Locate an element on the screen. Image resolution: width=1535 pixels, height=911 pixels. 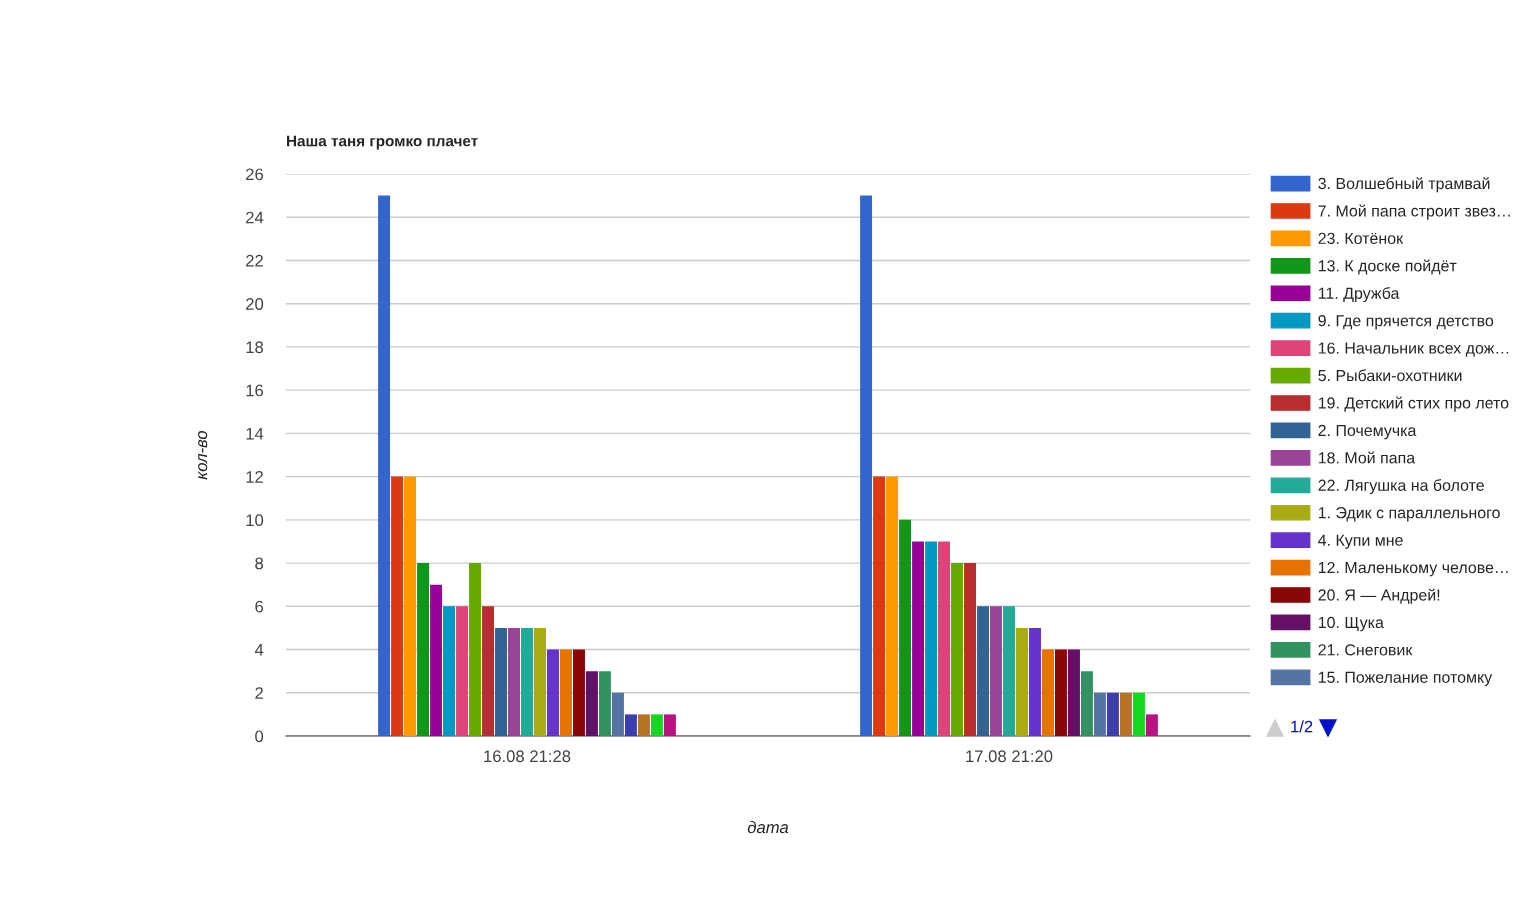
legend-label: 13. К доске пойдёт is located at coordinates (1387, 267).